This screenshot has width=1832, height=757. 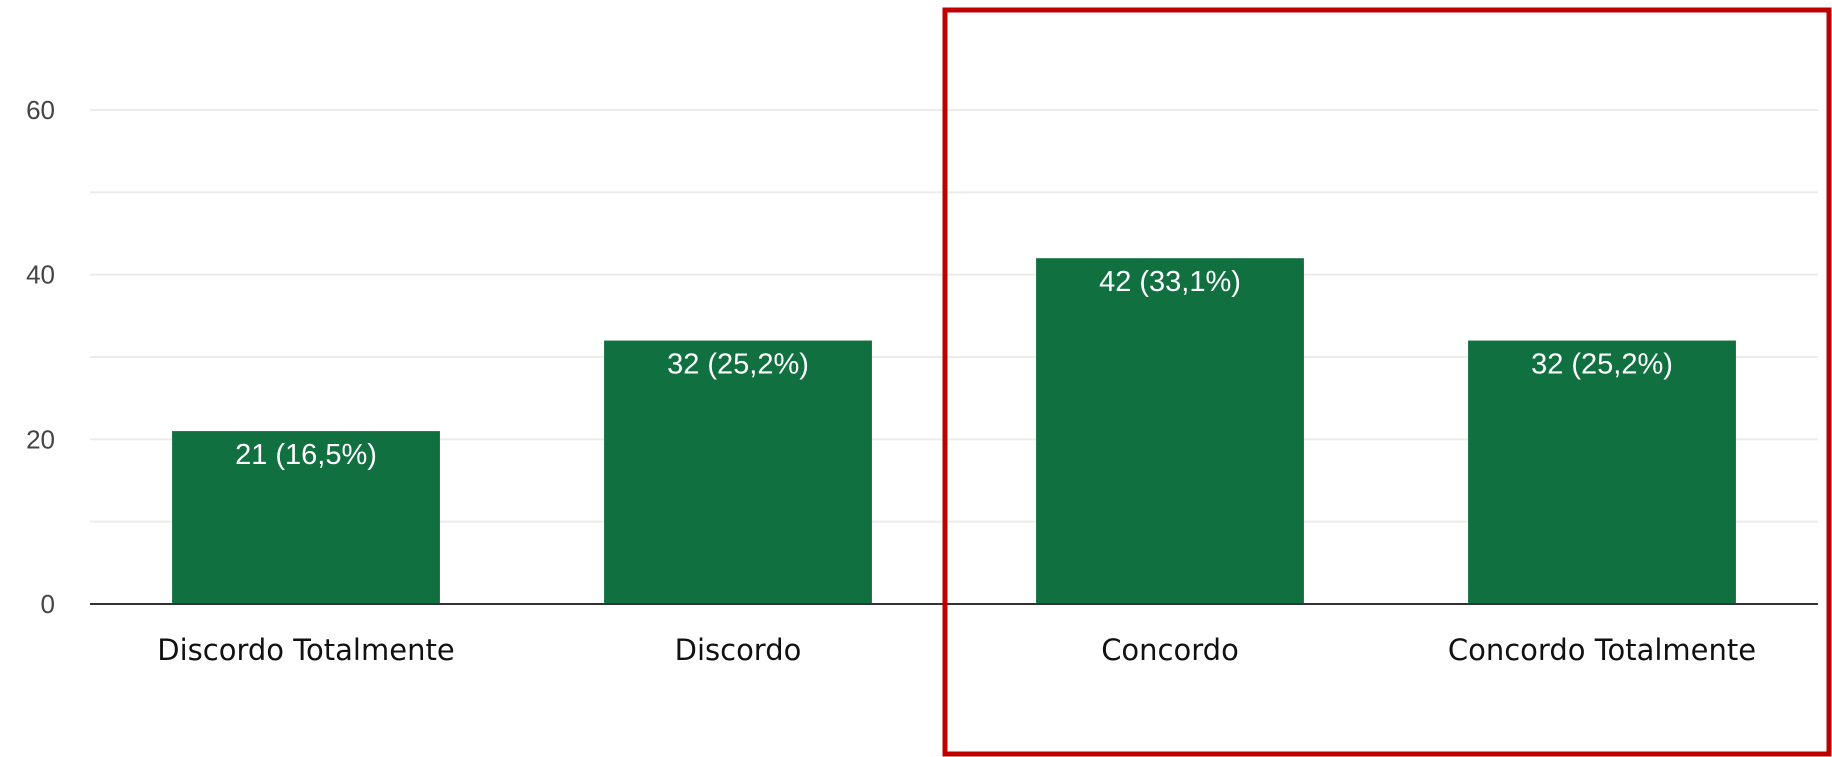 What do you see at coordinates (40, 357) in the screenshot?
I see `y-axis-tick-labels: 0 20 40 60` at bounding box center [40, 357].